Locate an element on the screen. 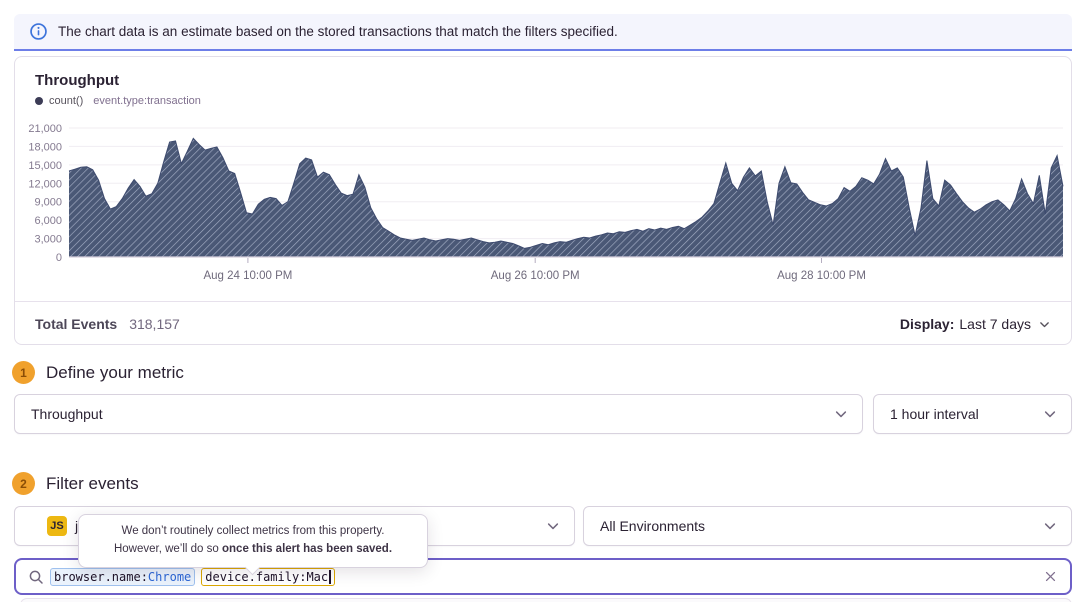 This screenshot has height=602, width=1086. y-tick-label: 18,000 is located at coordinates (45, 147).